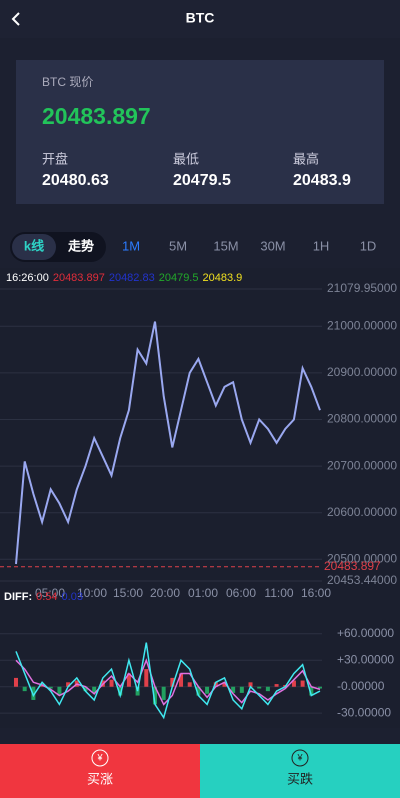 The height and width of the screenshot is (798, 400). What do you see at coordinates (131, 245) in the screenshot?
I see `period-tab: 1M` at bounding box center [131, 245].